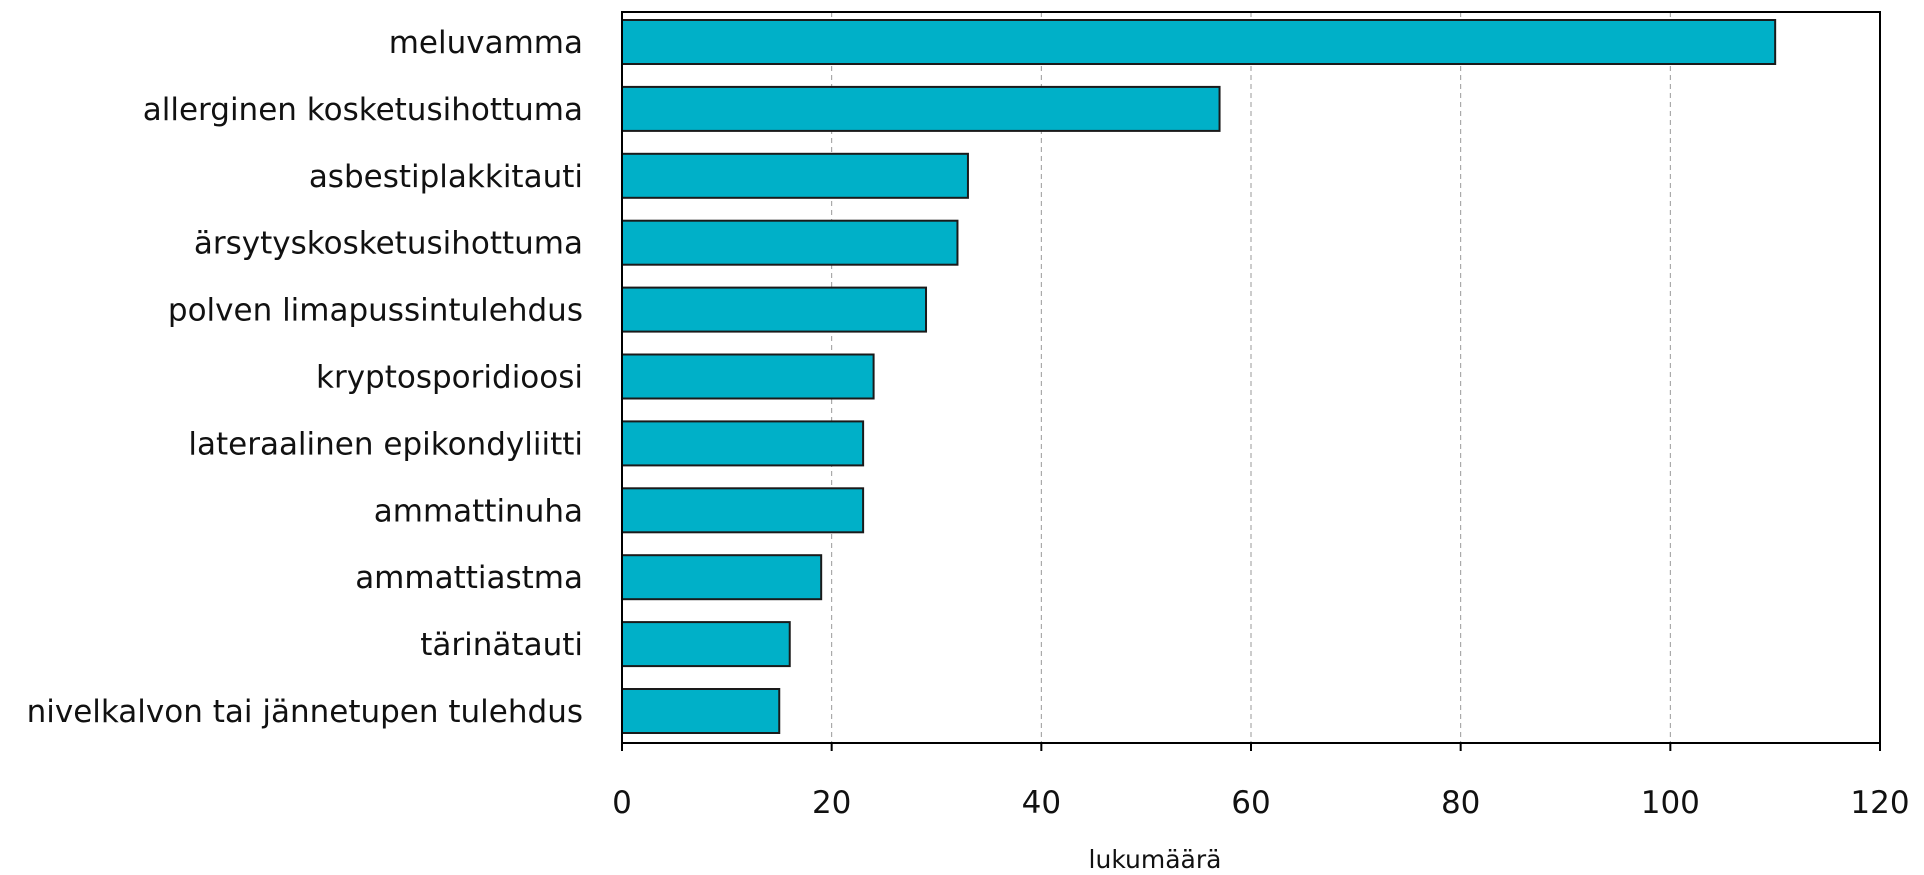 This screenshot has width=1924, height=875. What do you see at coordinates (478, 511) in the screenshot?
I see `category-label: ammattinuha` at bounding box center [478, 511].